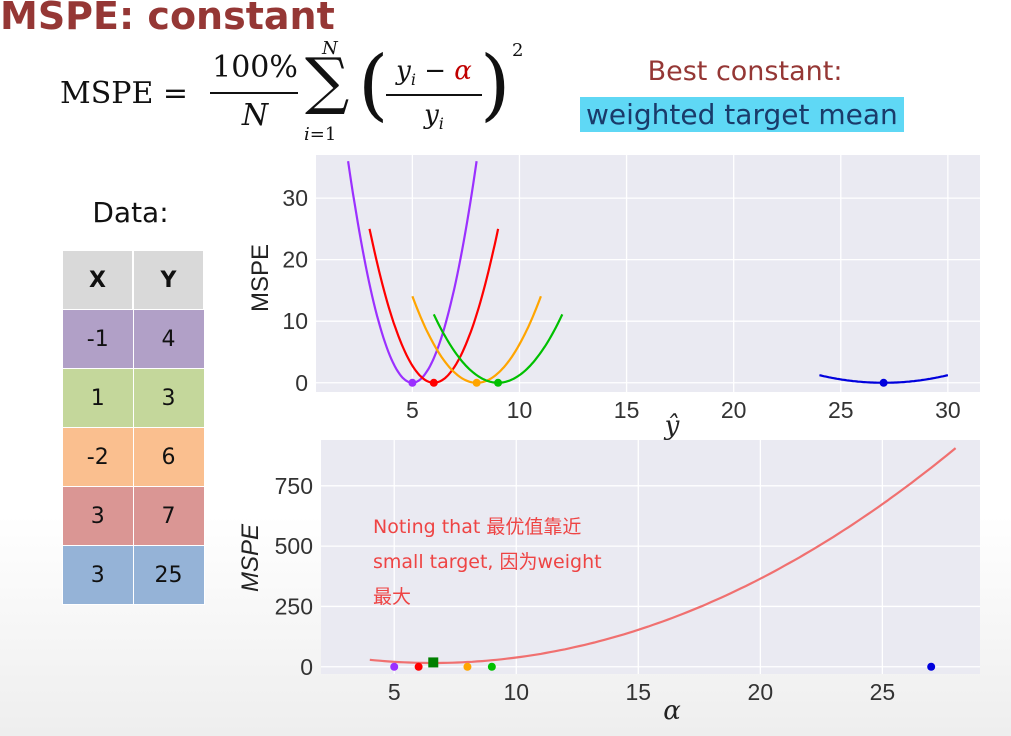 The height and width of the screenshot is (736, 1011). Describe the element at coordinates (330, 48) in the screenshot. I see `sum-upper-limit: N` at that location.